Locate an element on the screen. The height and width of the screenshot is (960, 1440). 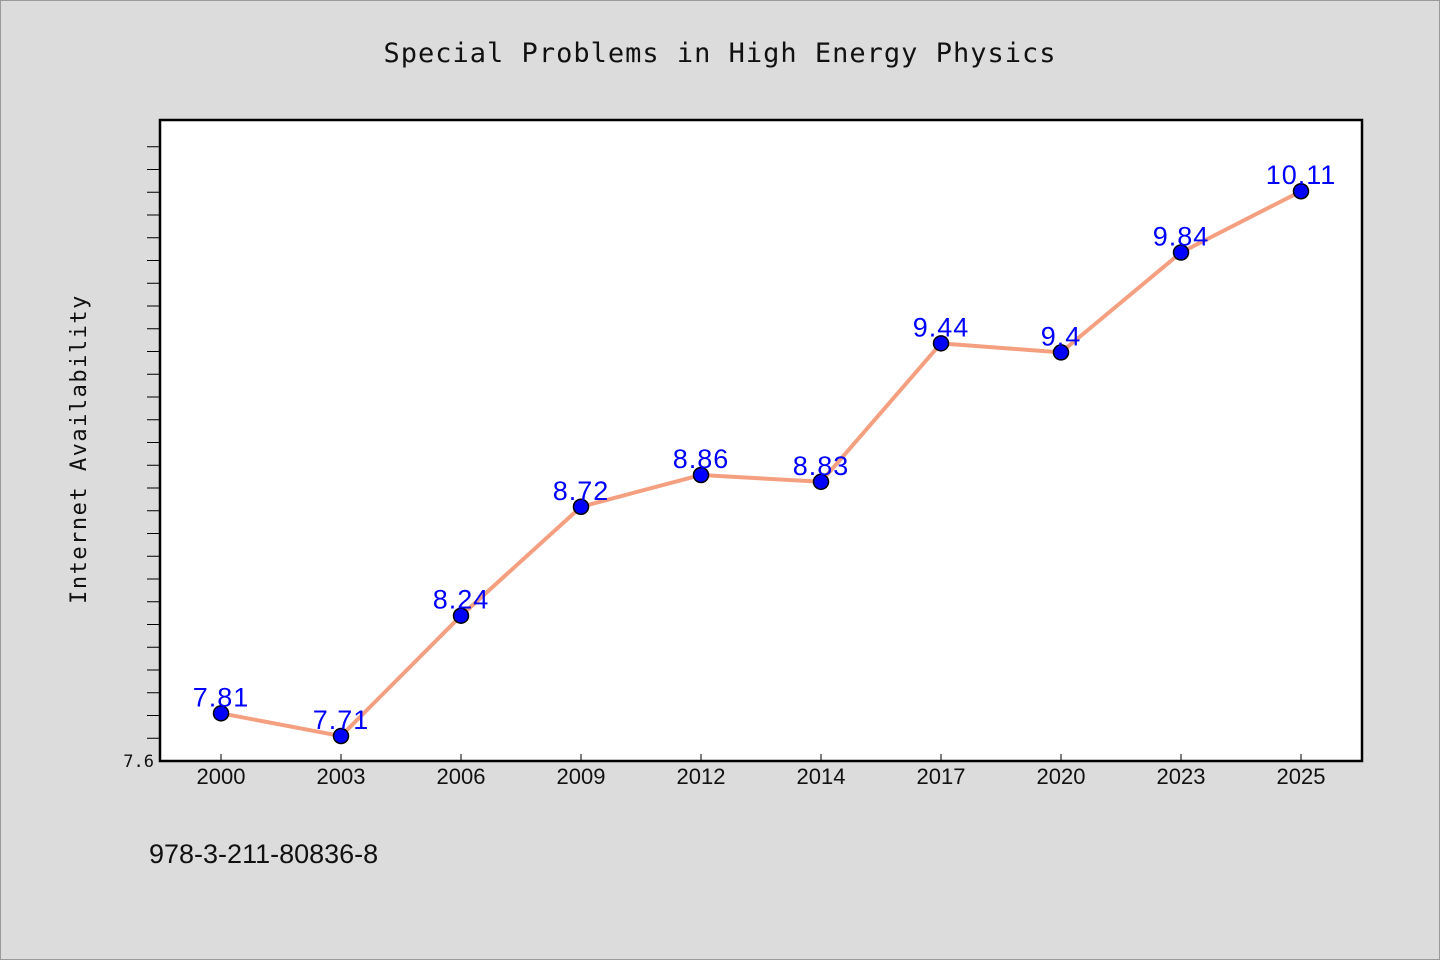
x-tick-label: 2003 is located at coordinates (341, 776).